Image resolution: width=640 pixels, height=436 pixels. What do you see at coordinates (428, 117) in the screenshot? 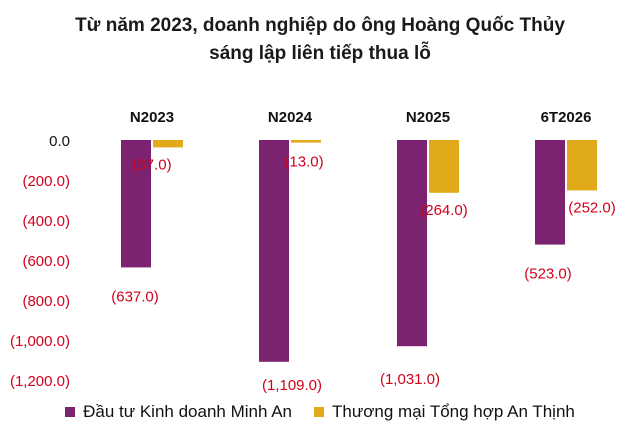
I see `category-label: N2025` at bounding box center [428, 117].